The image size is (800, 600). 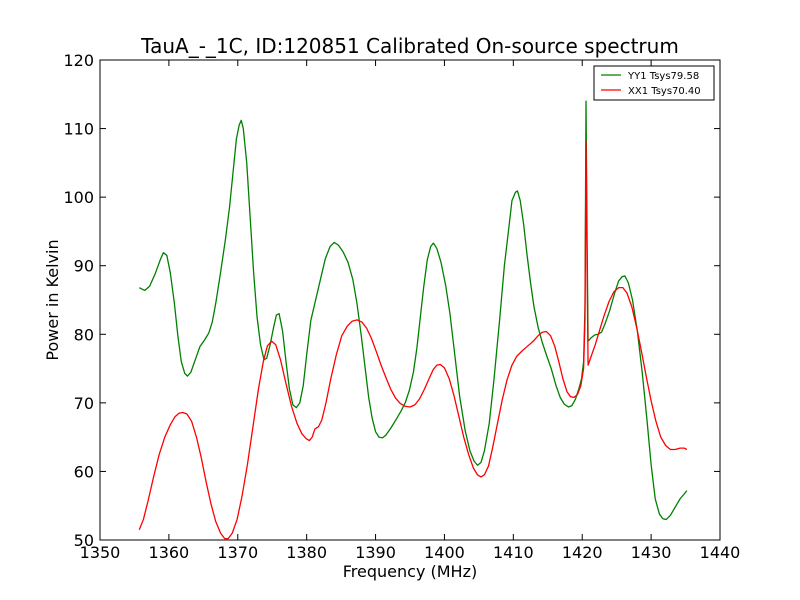 I want to click on y-axis-label: Power in Kelvin, so click(x=52, y=299).